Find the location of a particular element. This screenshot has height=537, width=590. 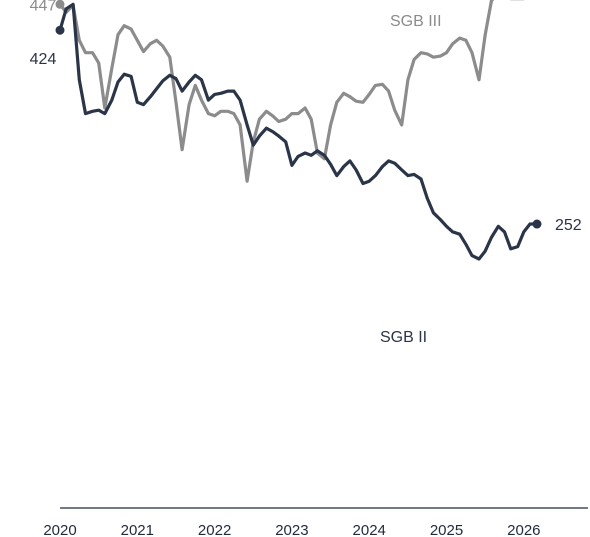

x-axis-ticks: 2020 2021 2022 2023 2024 2025 2026 is located at coordinates (291, 529).